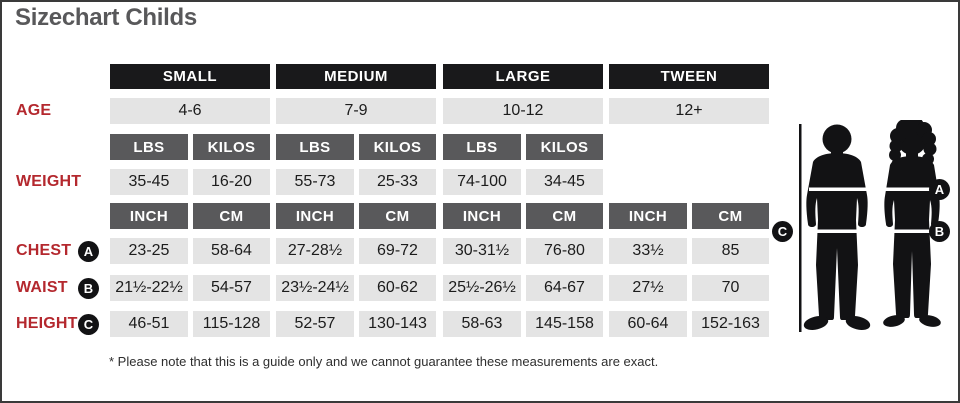 This screenshot has height=403, width=960. What do you see at coordinates (564, 182) in the screenshot?
I see `weight-kilos-cell: 34-45` at bounding box center [564, 182].